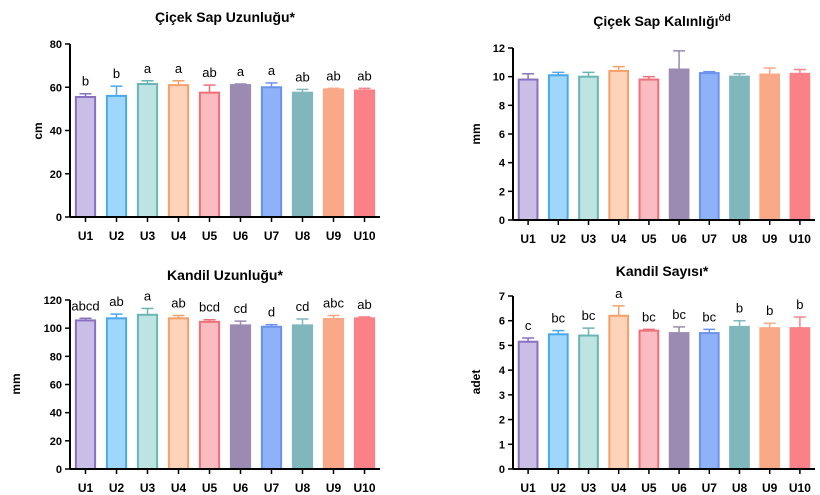 The width and height of the screenshot is (820, 495). Describe the element at coordinates (53, 329) in the screenshot. I see `y-tick-label: 100` at that location.